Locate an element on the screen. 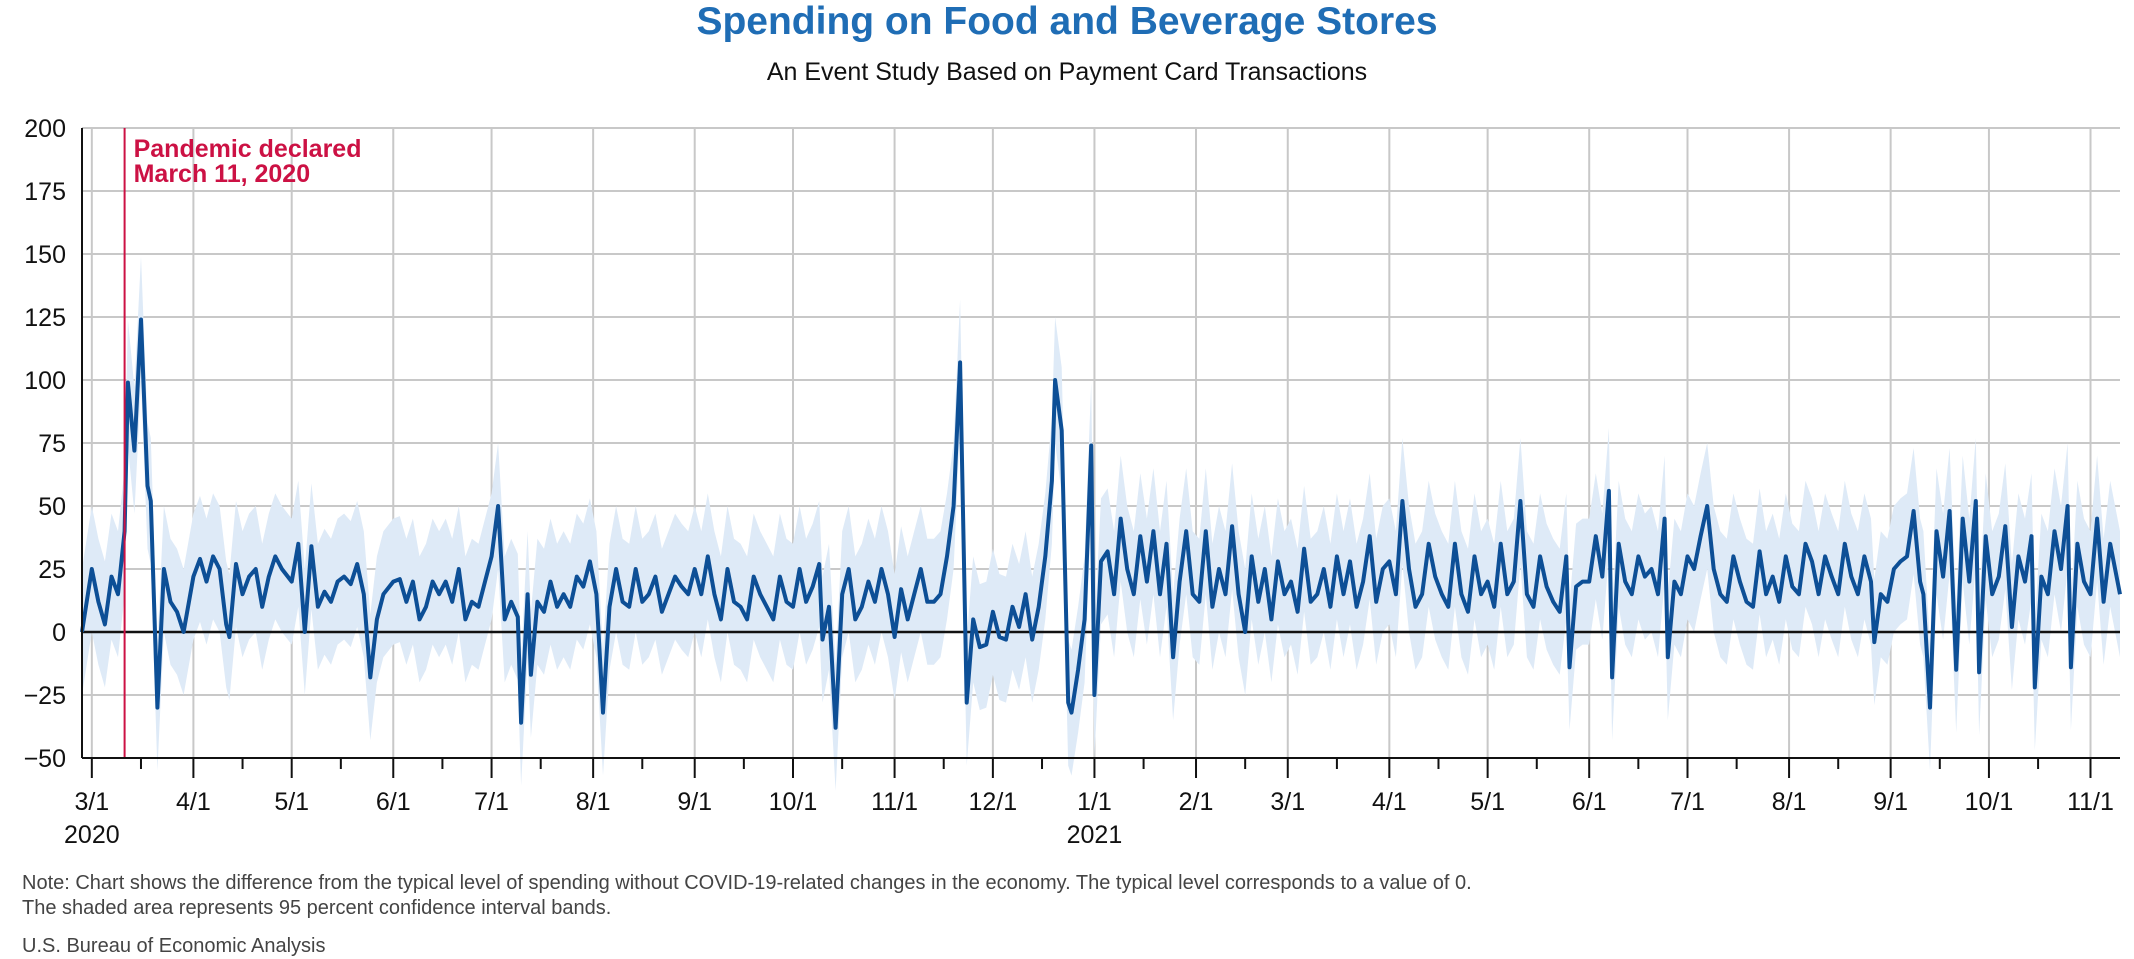 The width and height of the screenshot is (2134, 959). x-tick-label: 2/1 is located at coordinates (1196, 802).